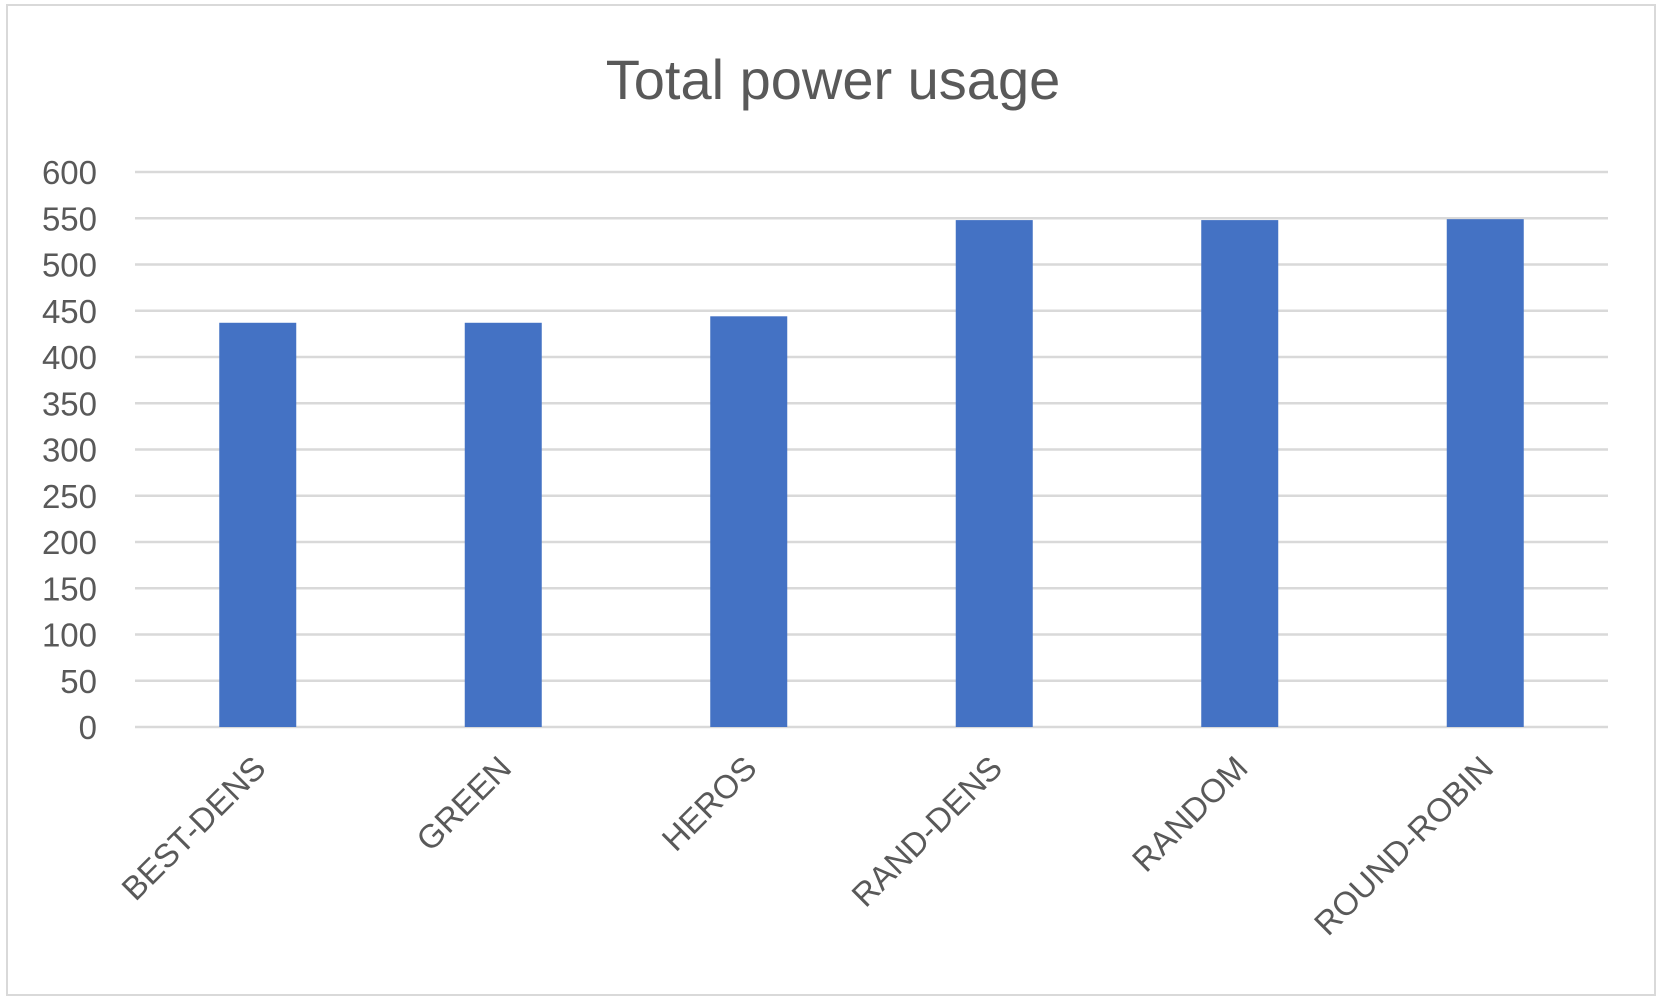 The height and width of the screenshot is (1003, 1663). Describe the element at coordinates (1485, 473) in the screenshot. I see `bar-round-robin` at that location.